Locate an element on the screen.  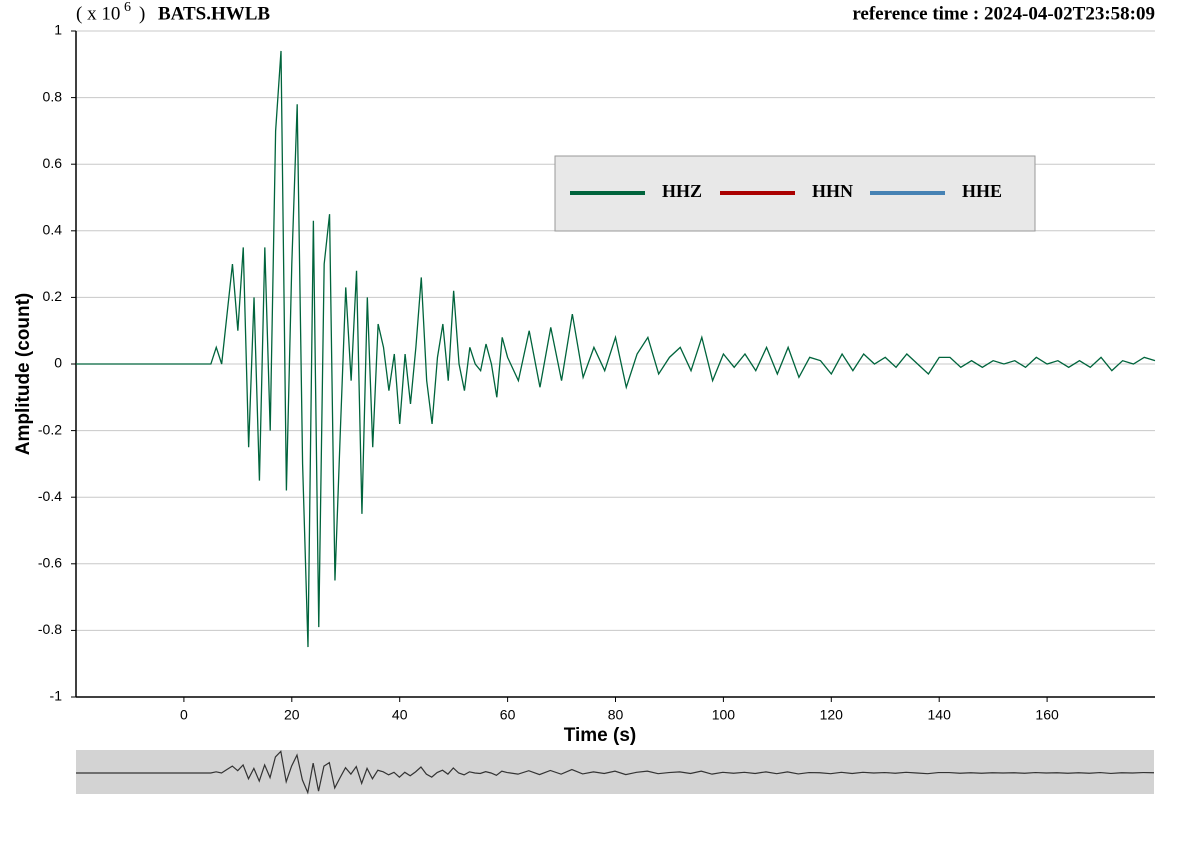
legend-label: HHE is located at coordinates (982, 191).